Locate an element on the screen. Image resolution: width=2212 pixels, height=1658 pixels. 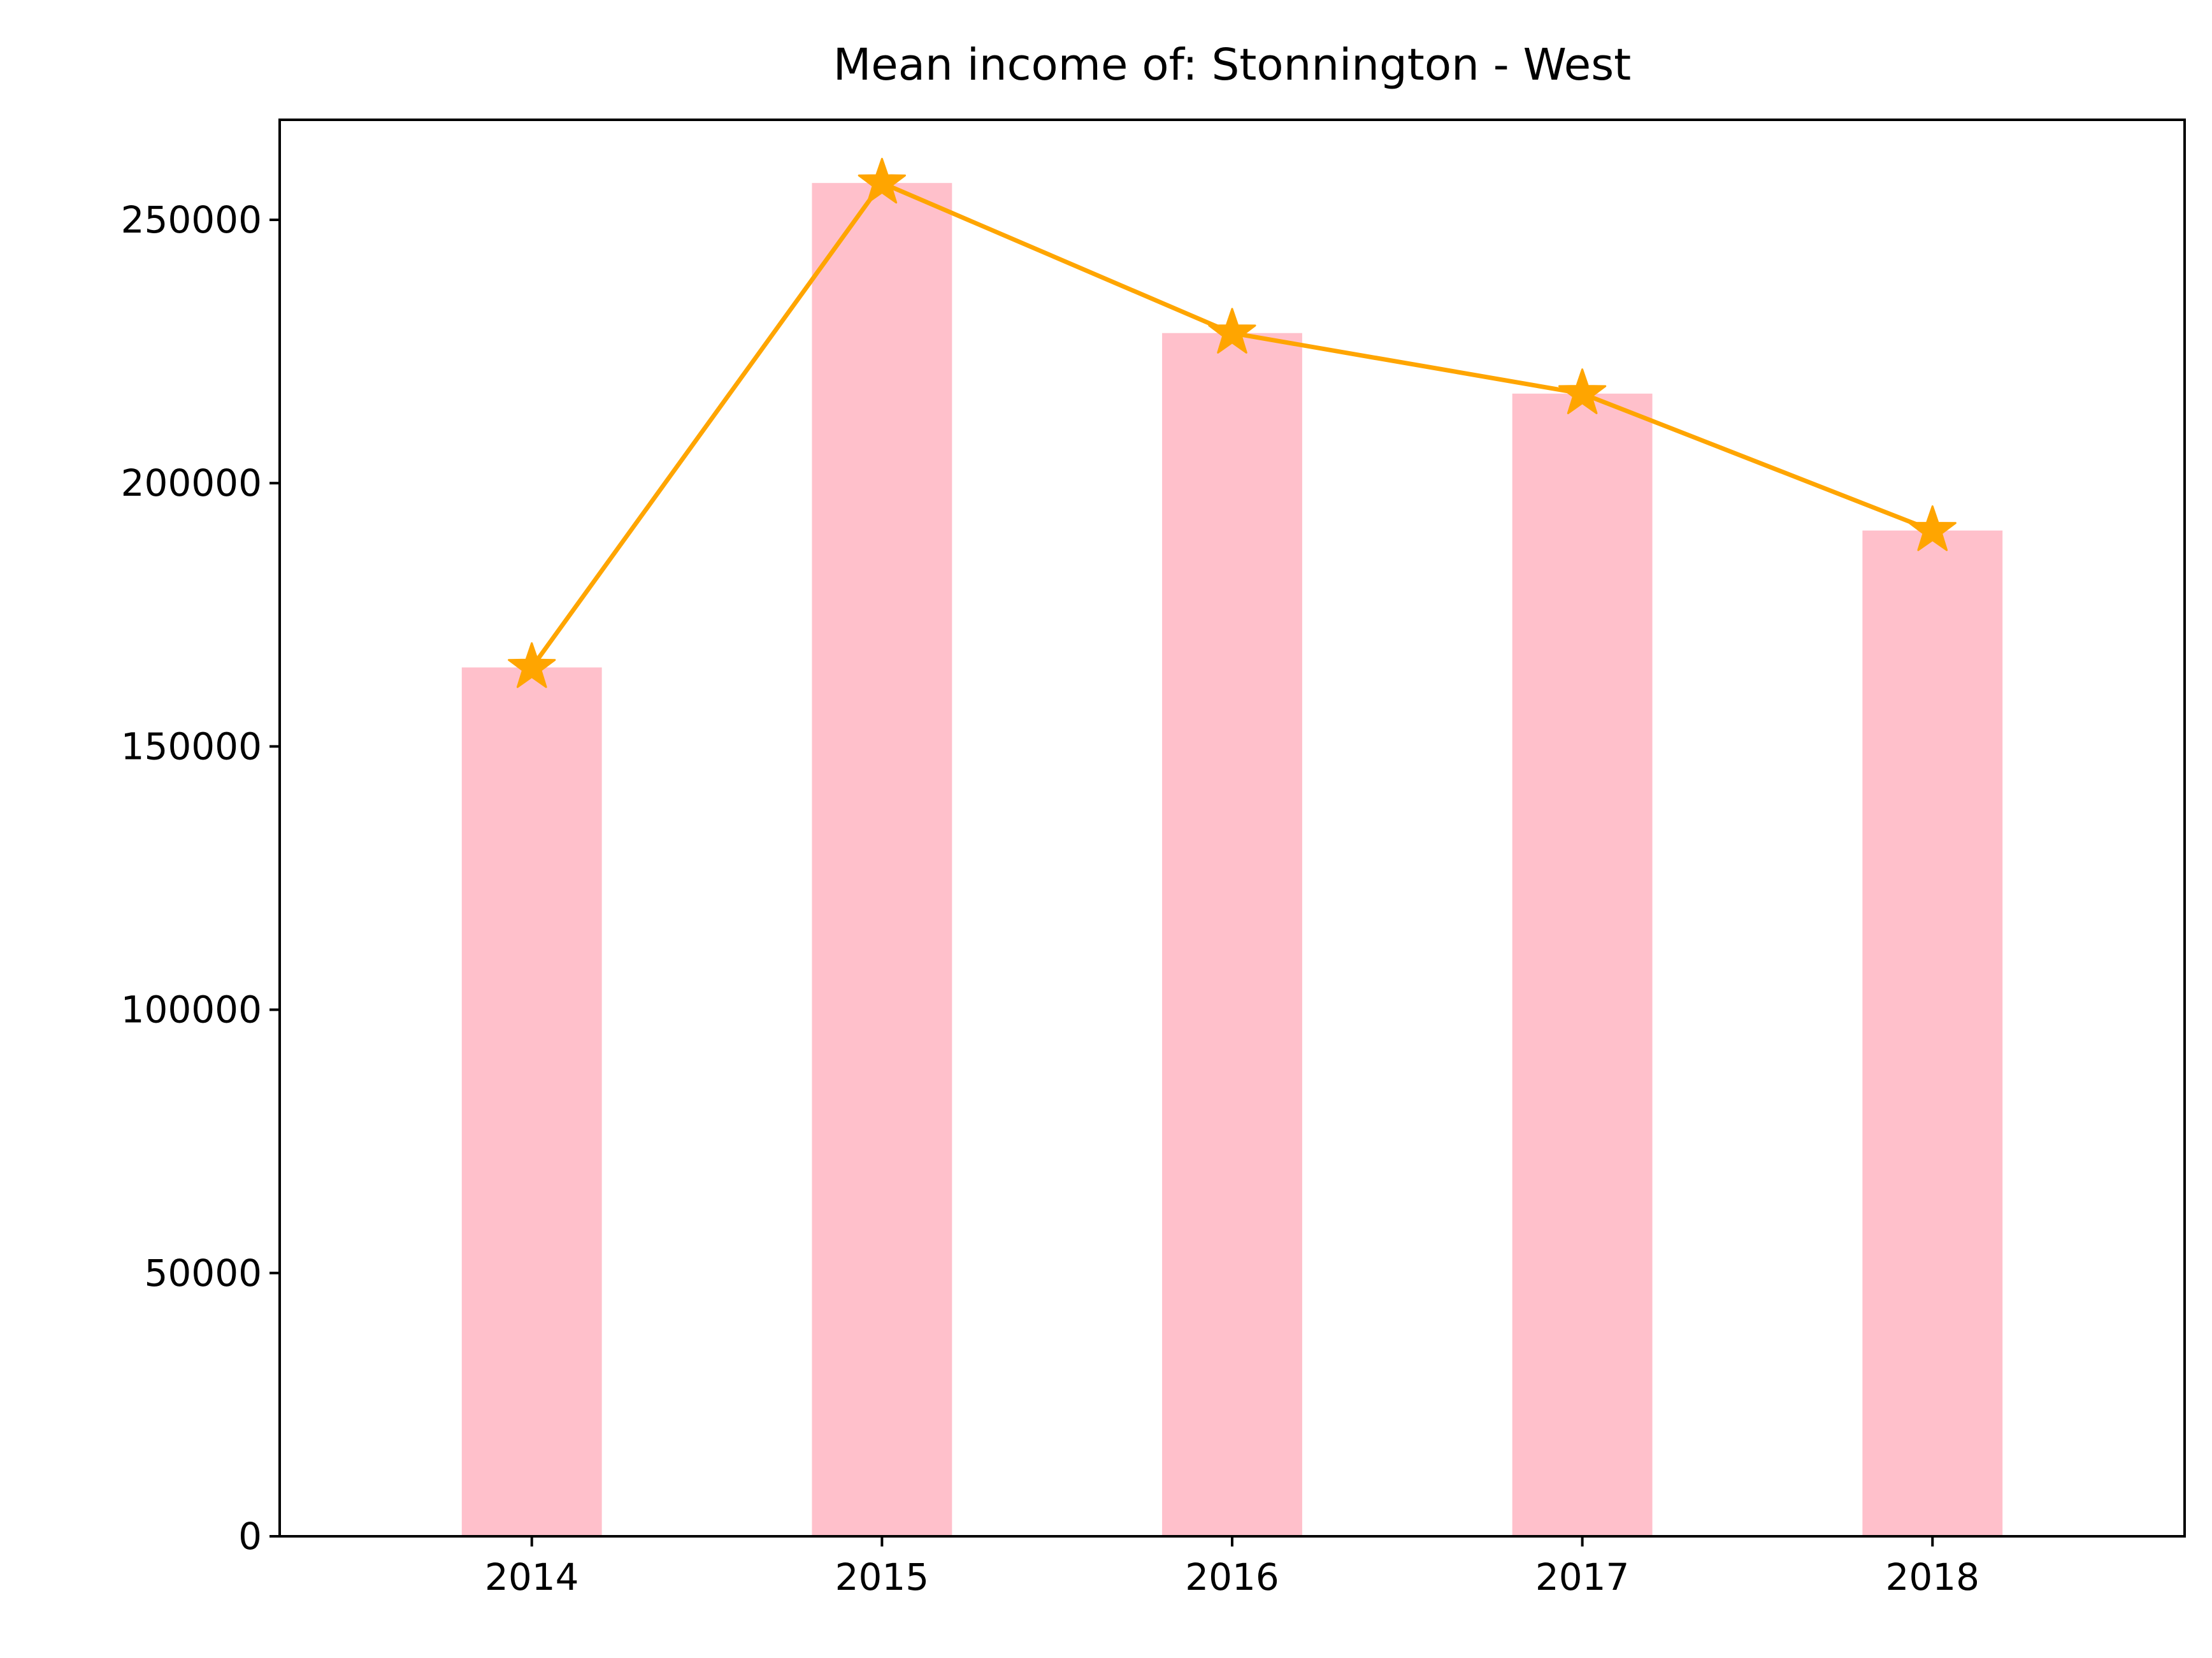
bar-2015 is located at coordinates (882, 860).